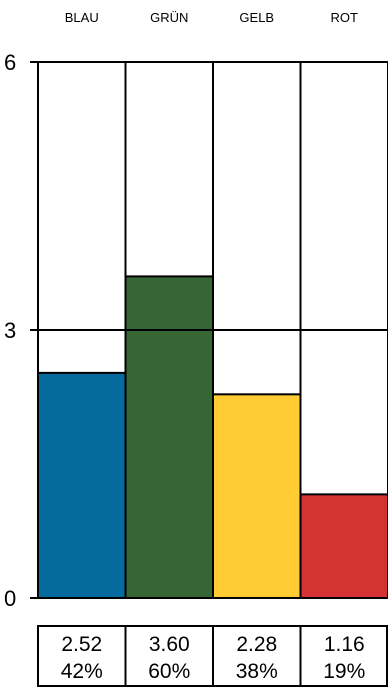  Describe the element at coordinates (10, 62) in the screenshot. I see `y-tick-label: 6` at that location.